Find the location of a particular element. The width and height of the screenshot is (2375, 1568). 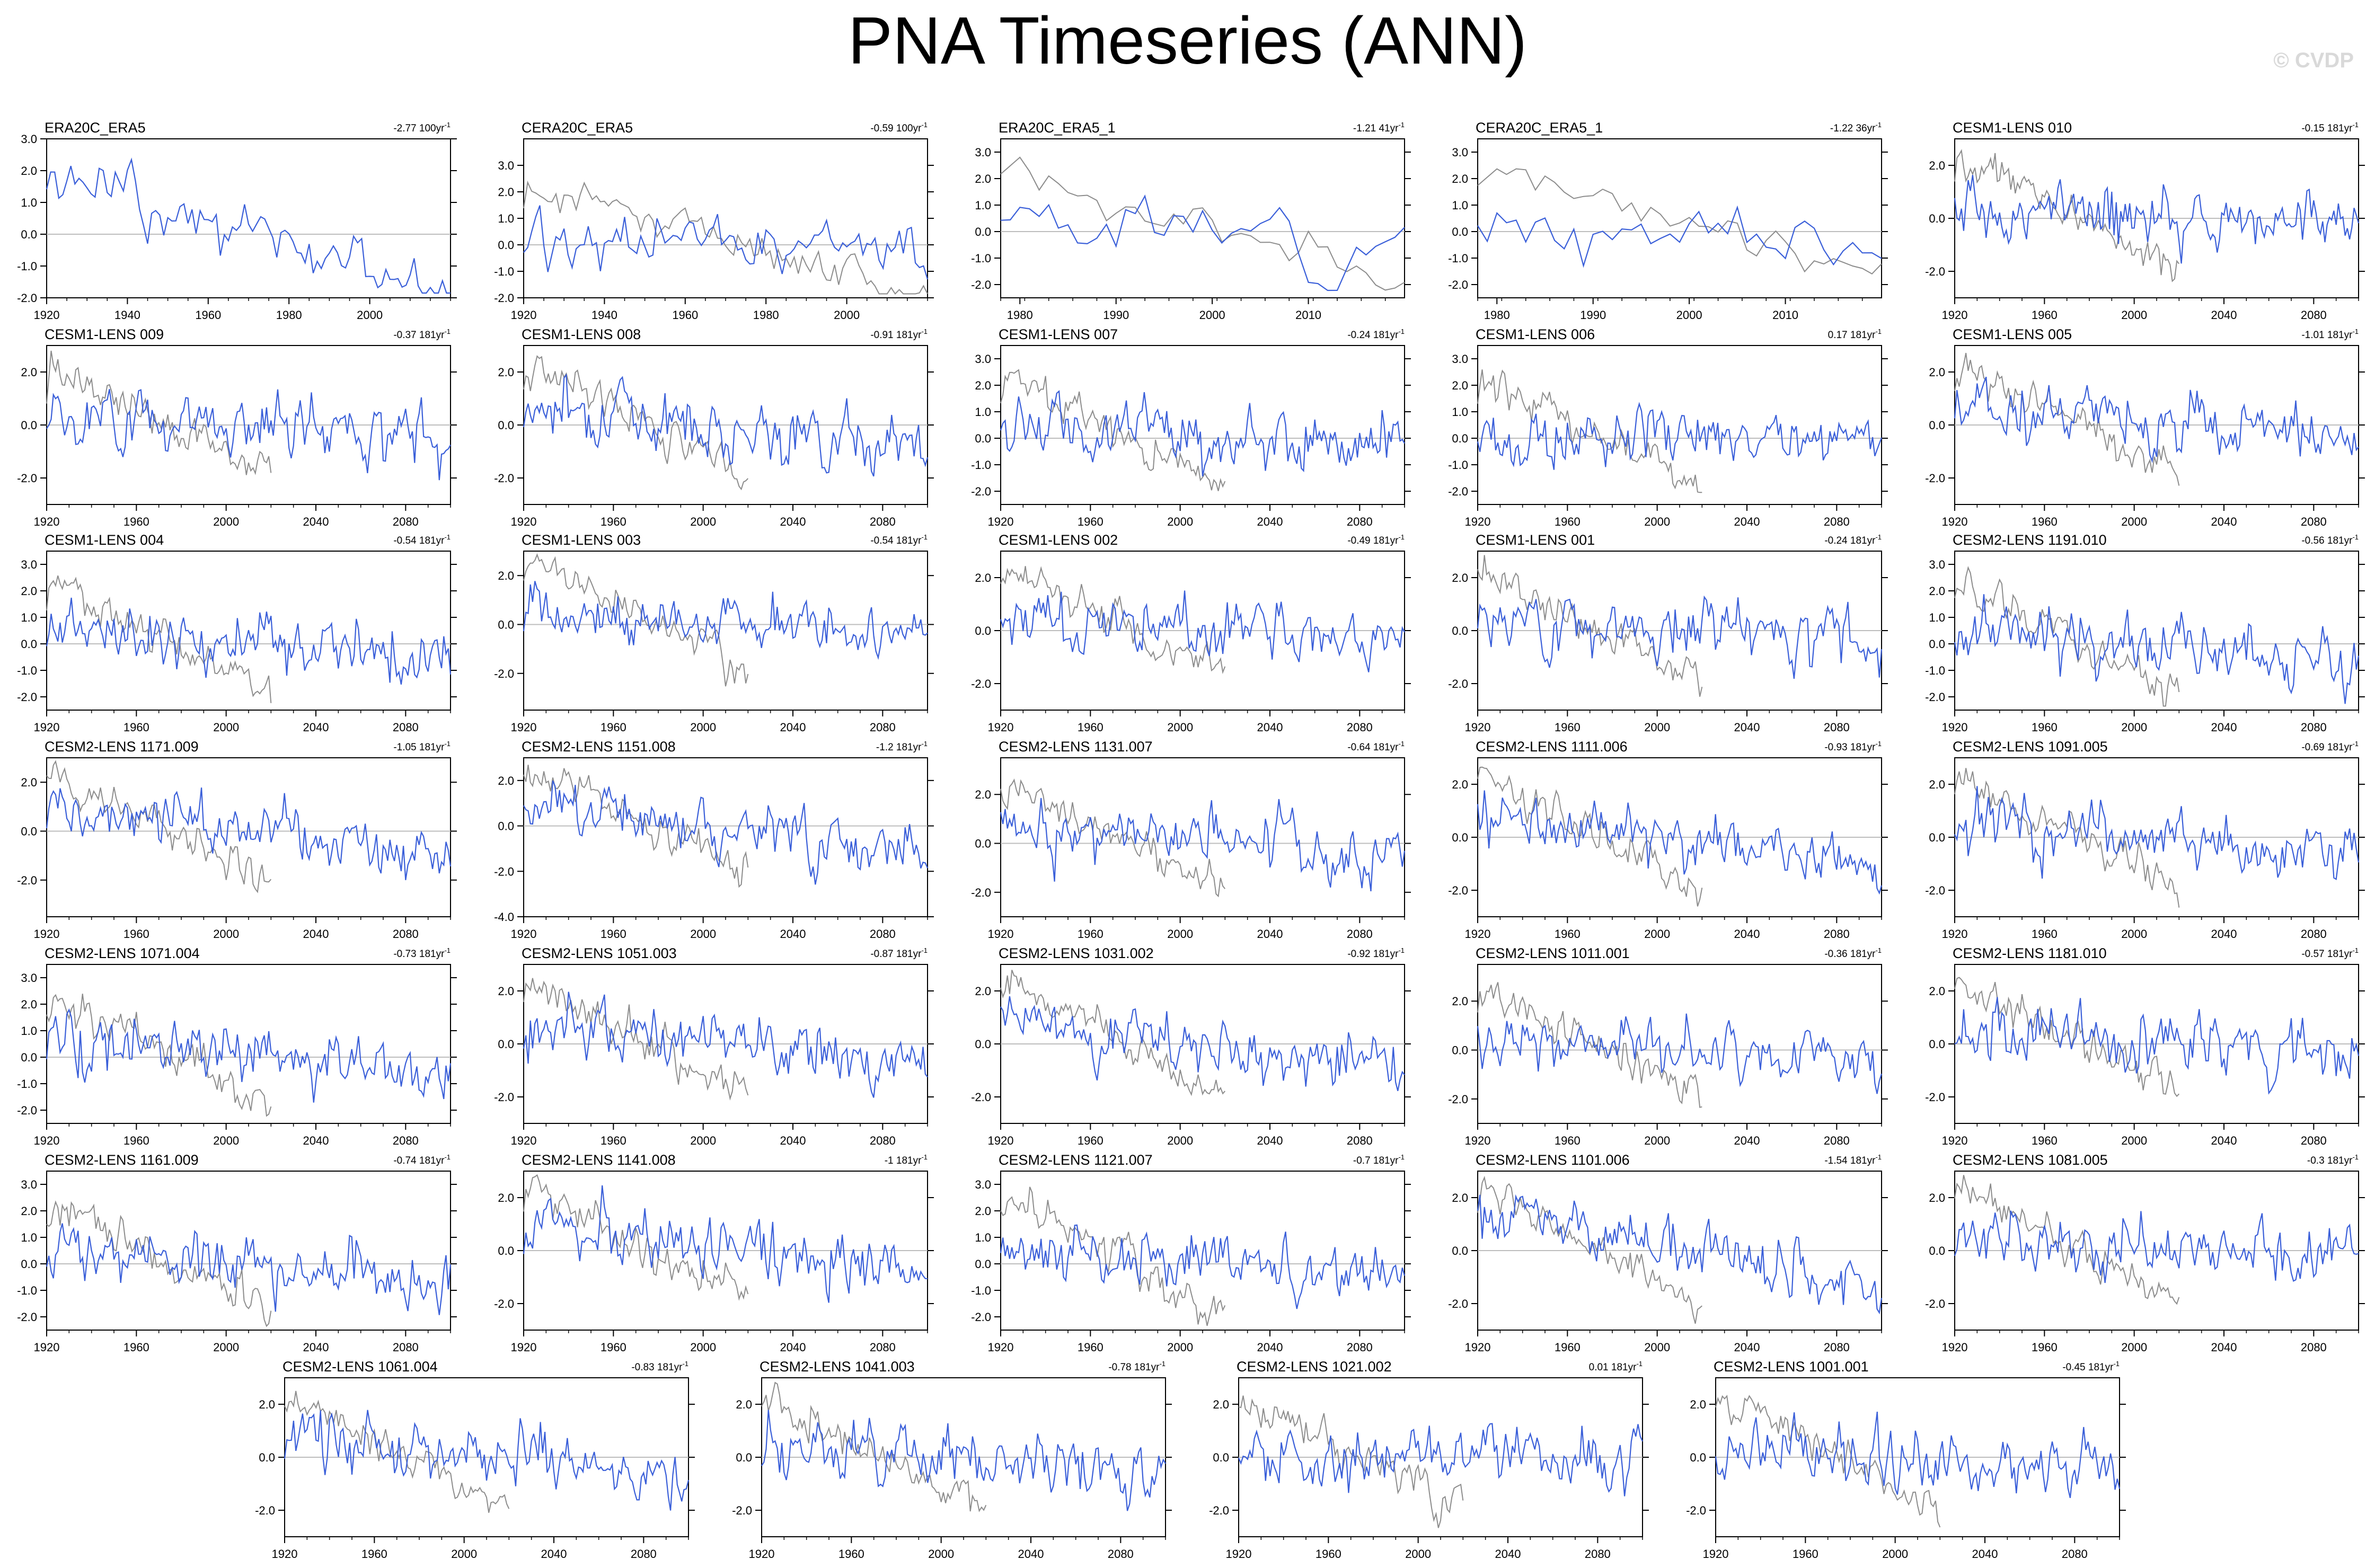

panel-trend: -1.22 36yr-1 is located at coordinates (1856, 127).